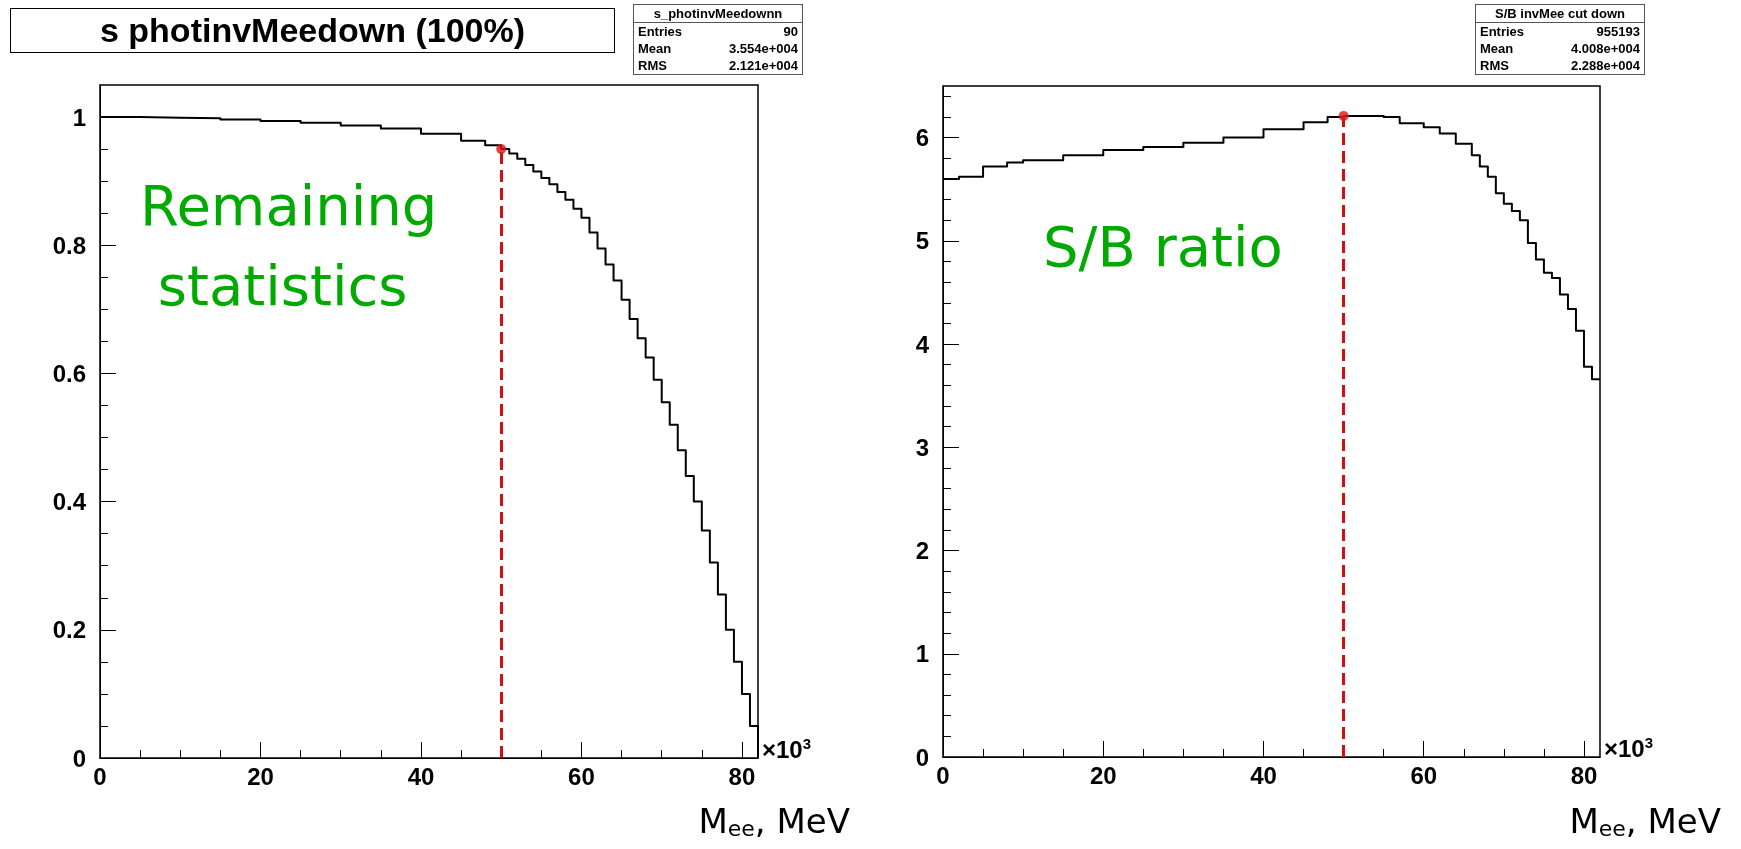 The height and width of the screenshot is (849, 1741). Describe the element at coordinates (69, 245) in the screenshot. I see `y-tick-label: 0.8` at that location.